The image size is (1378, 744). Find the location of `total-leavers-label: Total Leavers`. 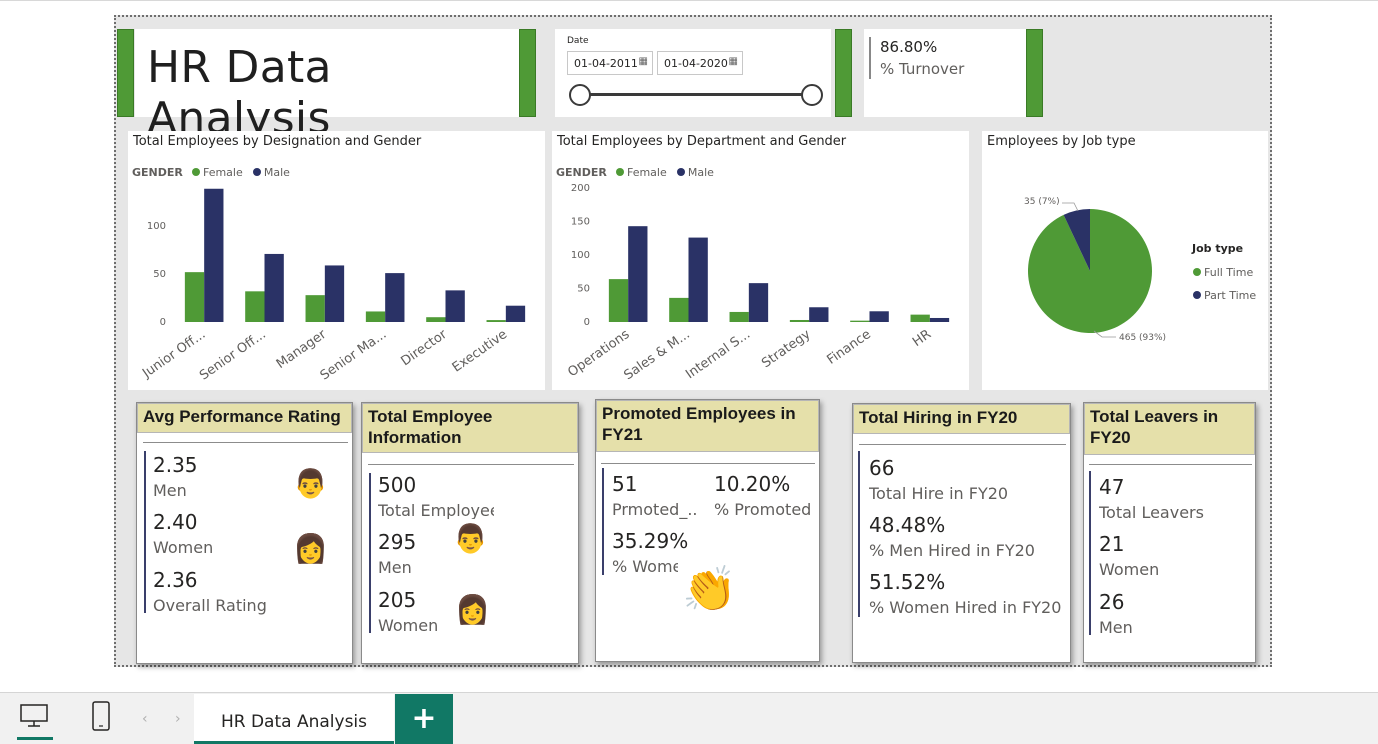

total-leavers-label: Total Leavers is located at coordinates (1151, 512).